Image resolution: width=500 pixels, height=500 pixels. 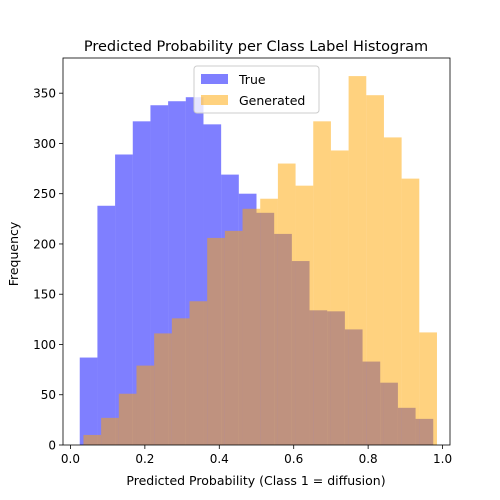 I want to click on legend: True Generated, so click(x=256, y=89).